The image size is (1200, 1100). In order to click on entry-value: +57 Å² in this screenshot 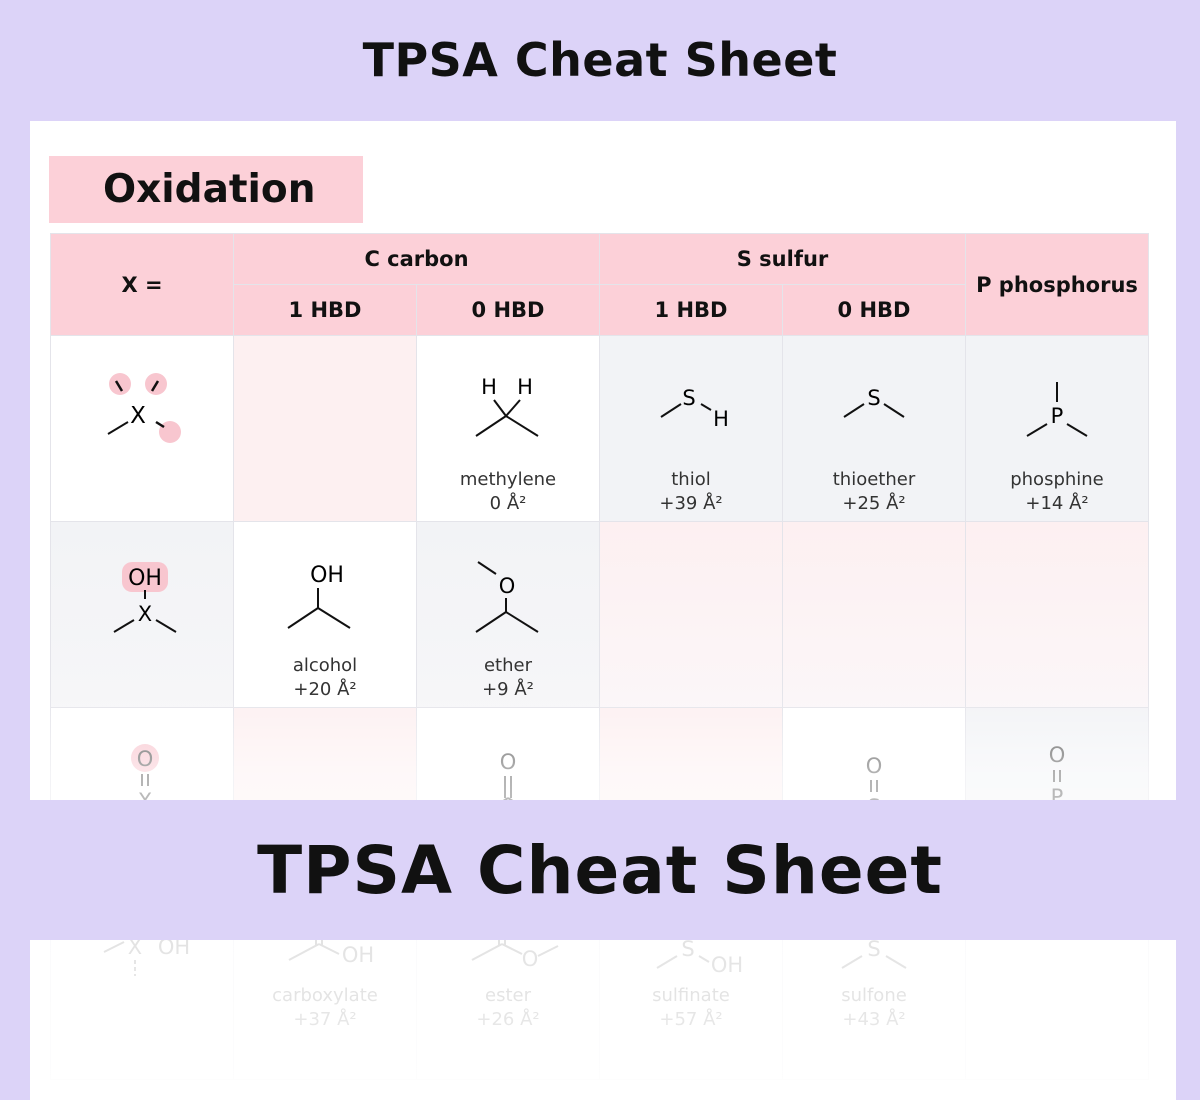, I will do `click(691, 1019)`.